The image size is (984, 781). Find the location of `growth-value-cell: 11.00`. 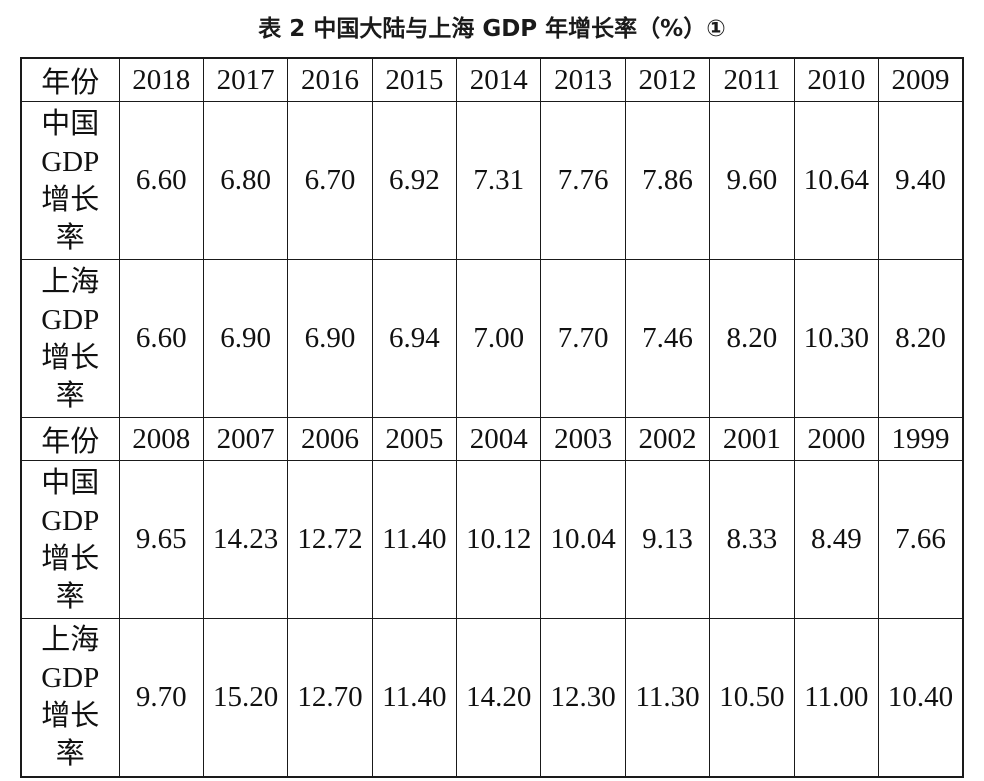

growth-value-cell: 11.00 is located at coordinates (836, 697).